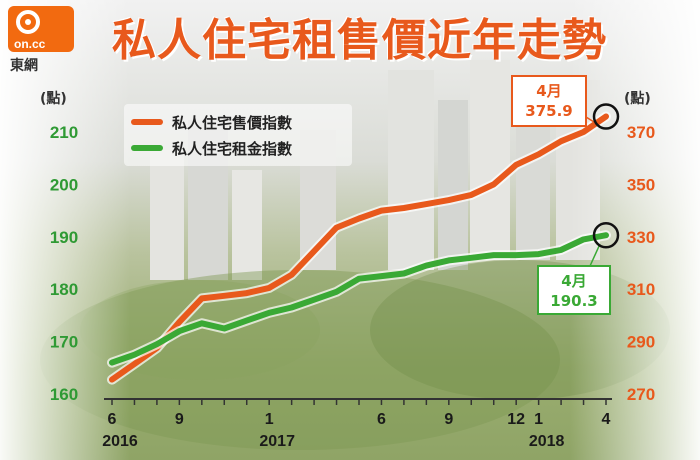  I want to click on x-year-label: 2018, so click(547, 441).